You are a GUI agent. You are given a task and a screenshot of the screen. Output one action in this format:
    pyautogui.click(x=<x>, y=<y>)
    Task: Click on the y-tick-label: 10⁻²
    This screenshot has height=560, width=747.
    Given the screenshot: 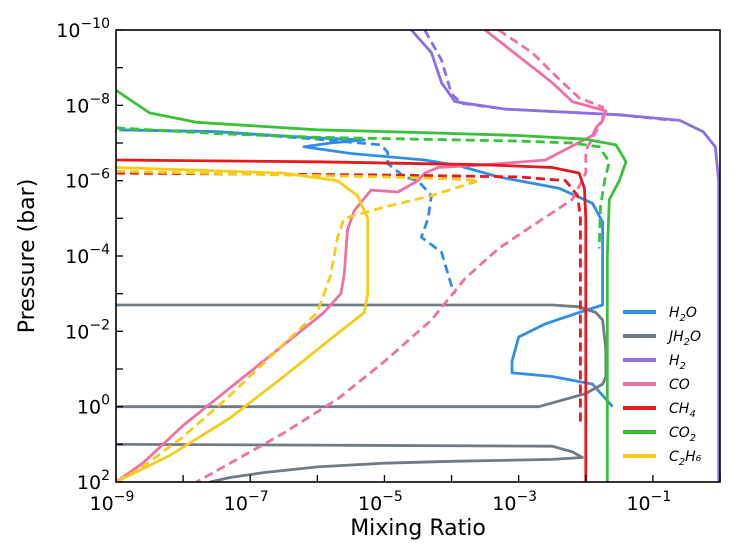 What is the action you would take?
    pyautogui.click(x=87, y=330)
    